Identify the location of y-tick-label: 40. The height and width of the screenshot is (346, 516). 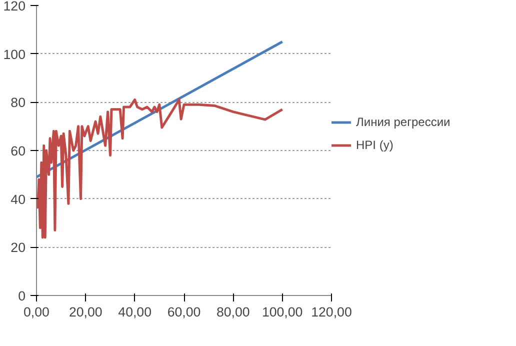
(18, 199).